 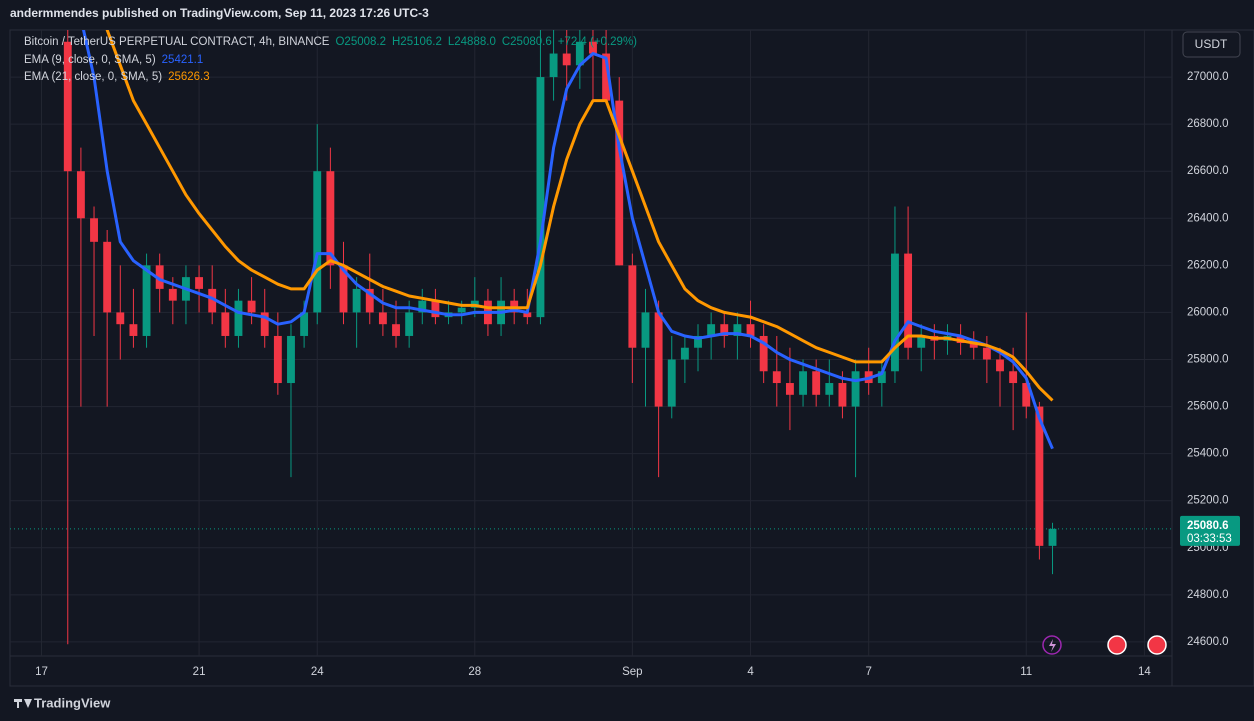 I want to click on y-tick-label: 26000.0, so click(x=1208, y=312).